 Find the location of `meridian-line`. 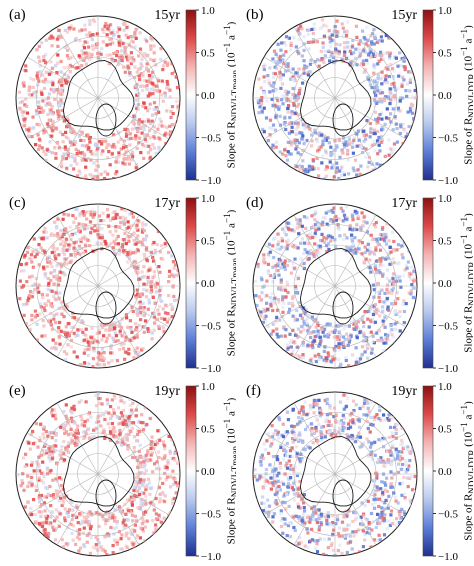

meridian-line is located at coordinates (355, 133).